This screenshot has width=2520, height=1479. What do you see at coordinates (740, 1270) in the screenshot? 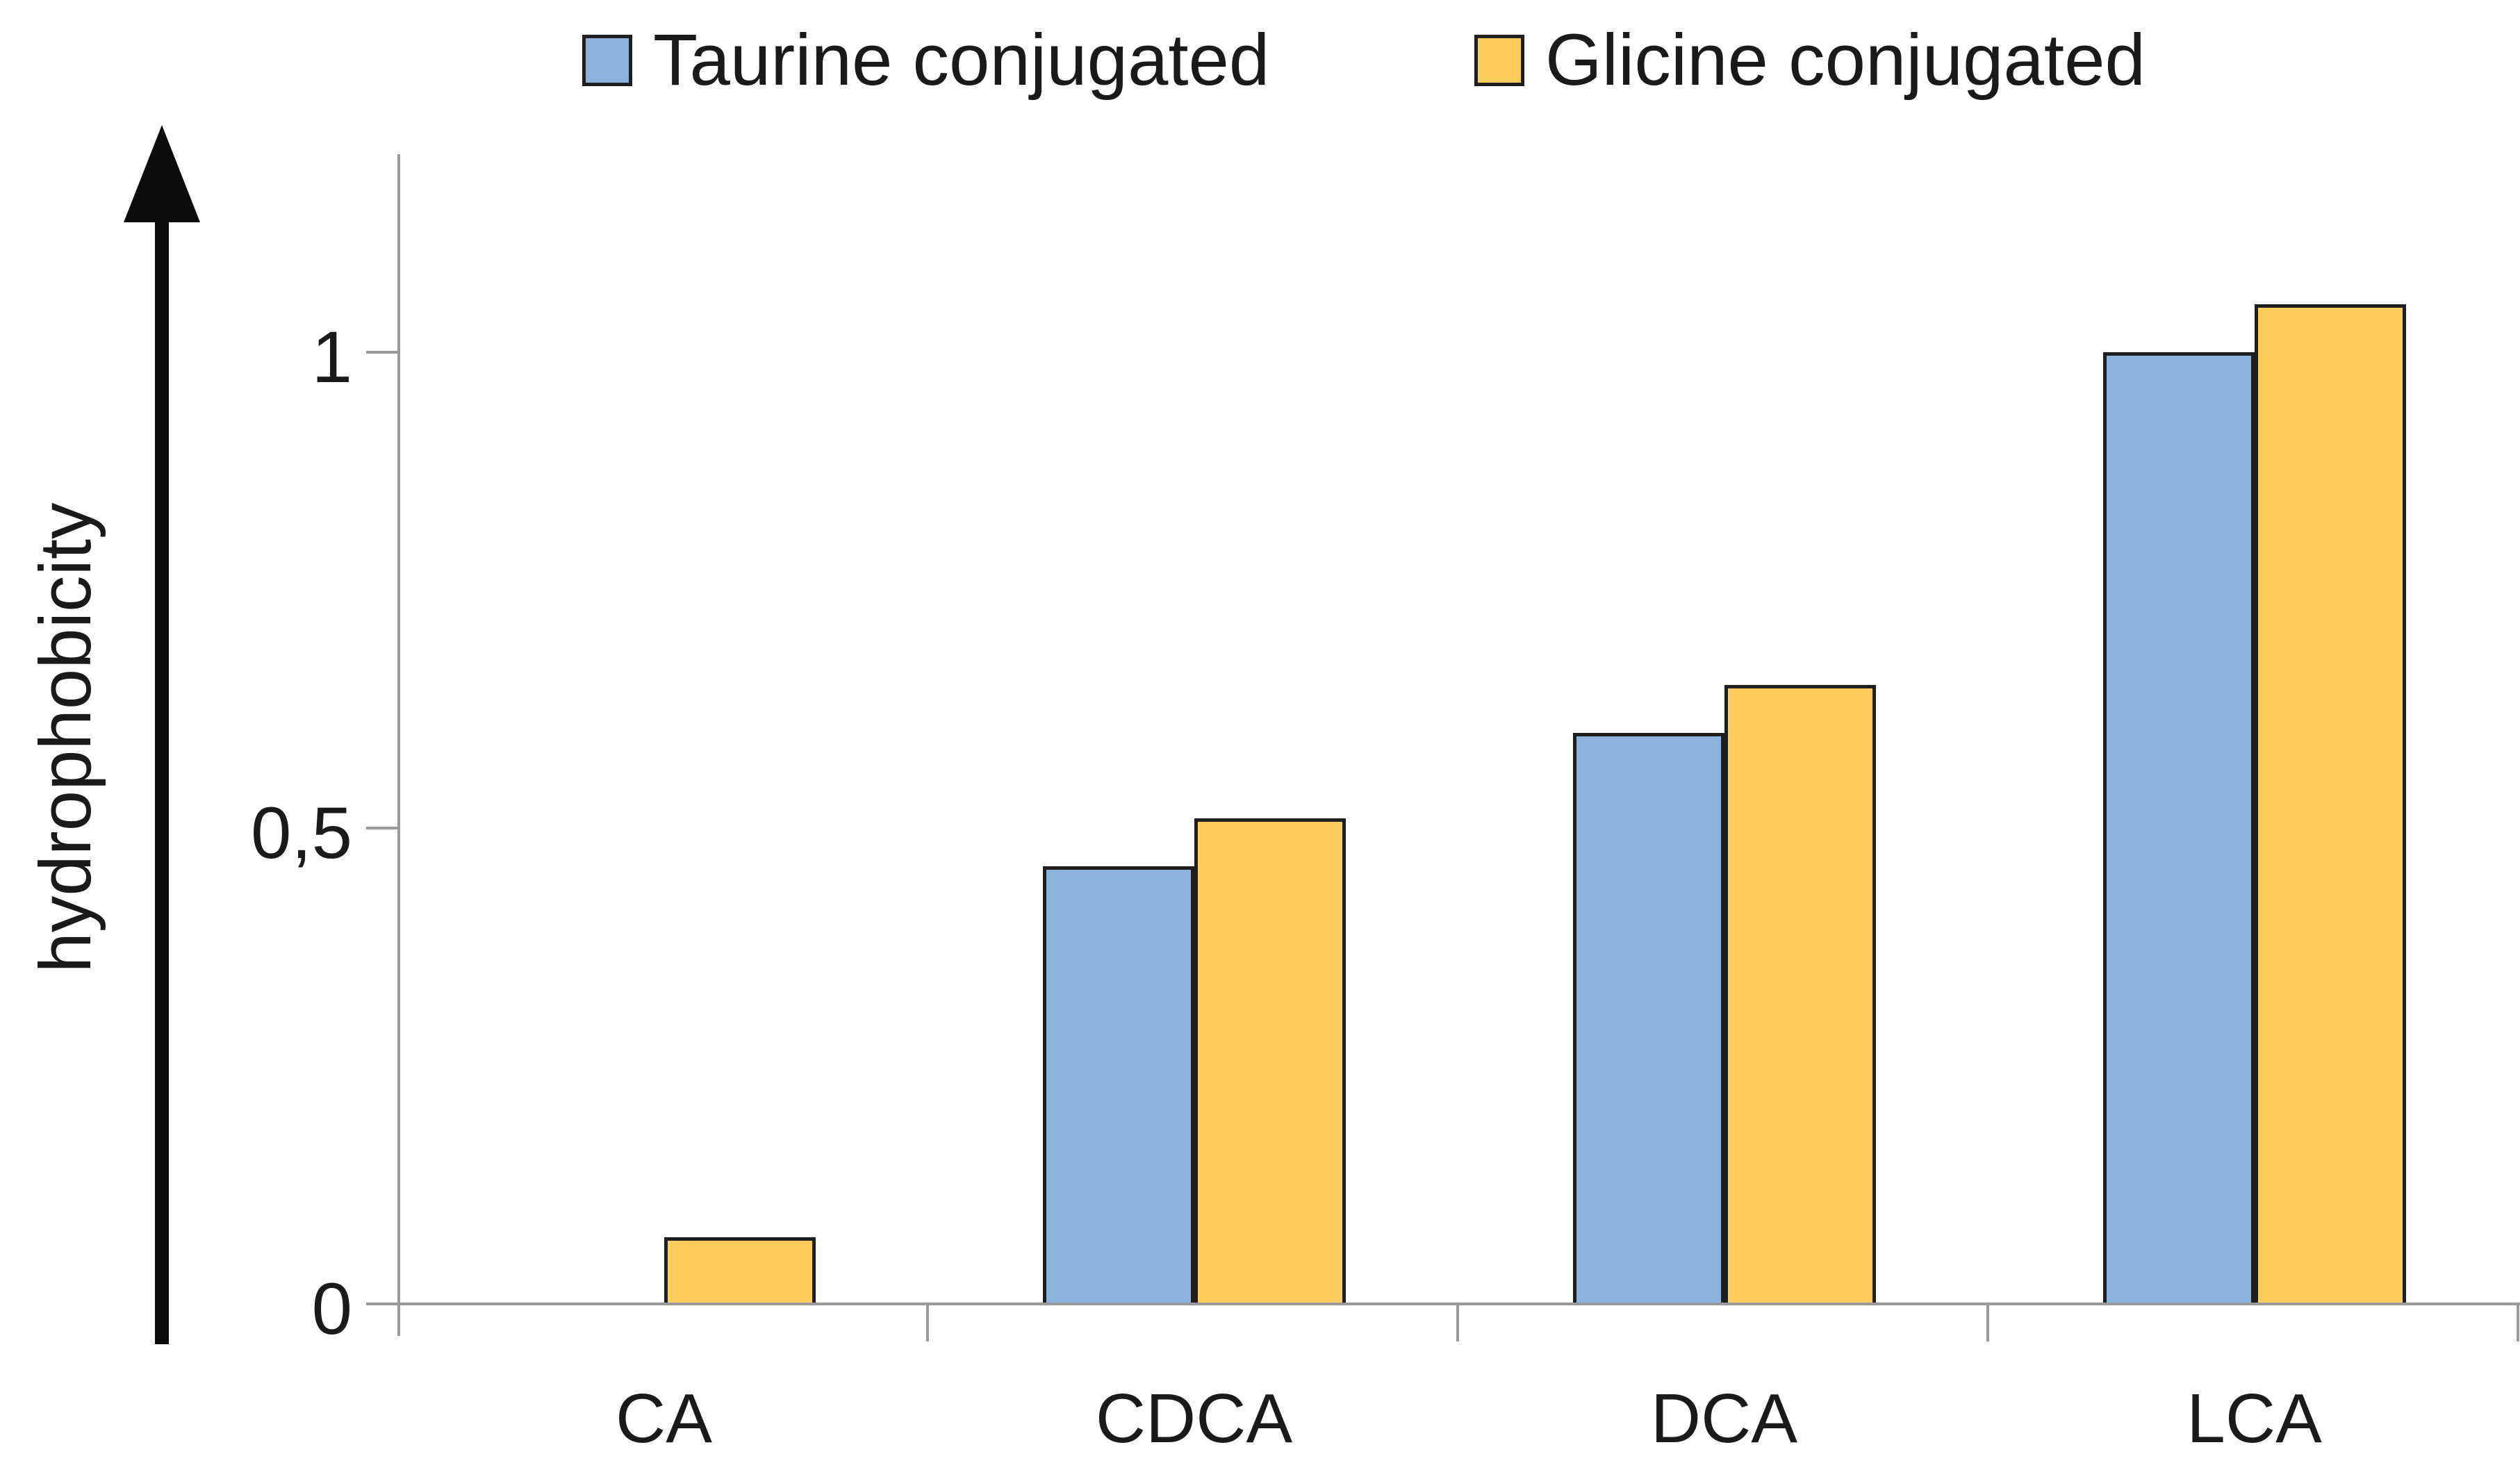
I see `bar-glicine-ca` at bounding box center [740, 1270].